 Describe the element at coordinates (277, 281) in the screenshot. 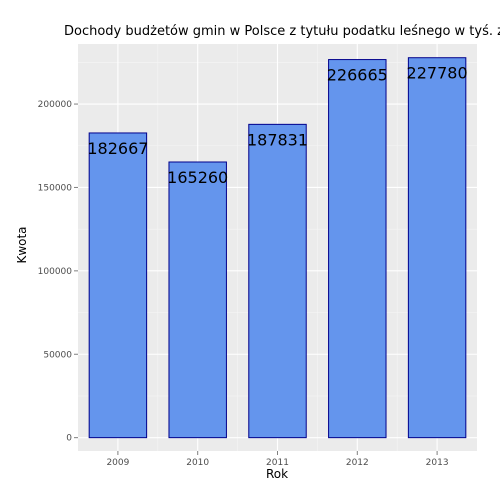

I see `bar-2011` at that location.